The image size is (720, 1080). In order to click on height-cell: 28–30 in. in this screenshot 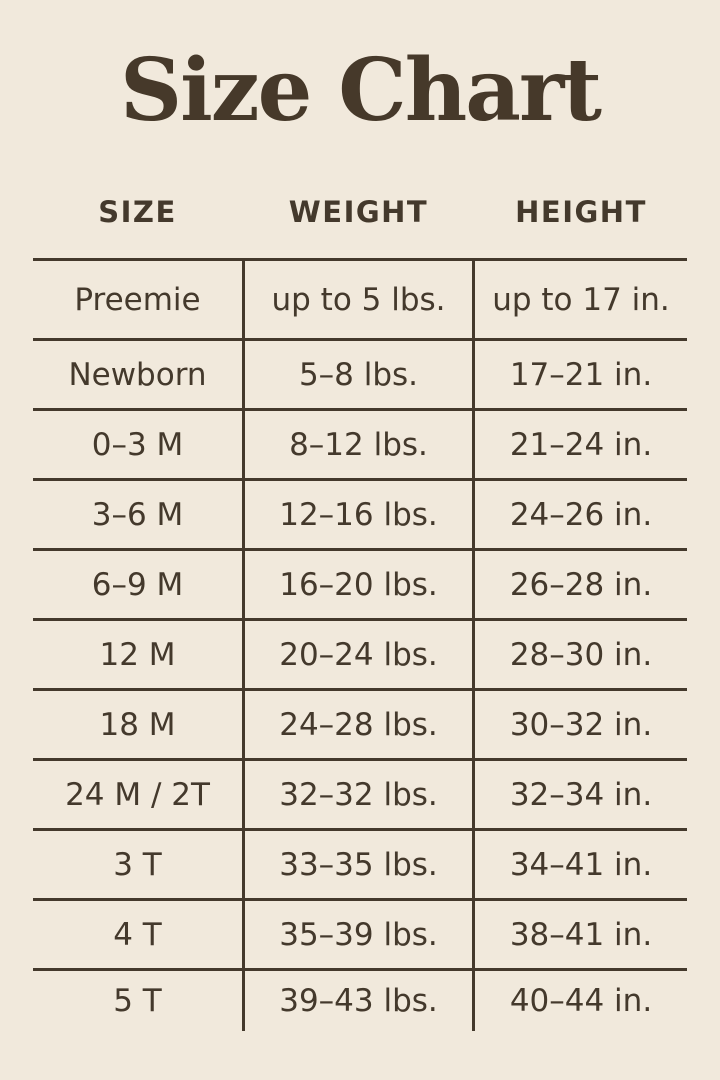, I will do `click(581, 654)`.